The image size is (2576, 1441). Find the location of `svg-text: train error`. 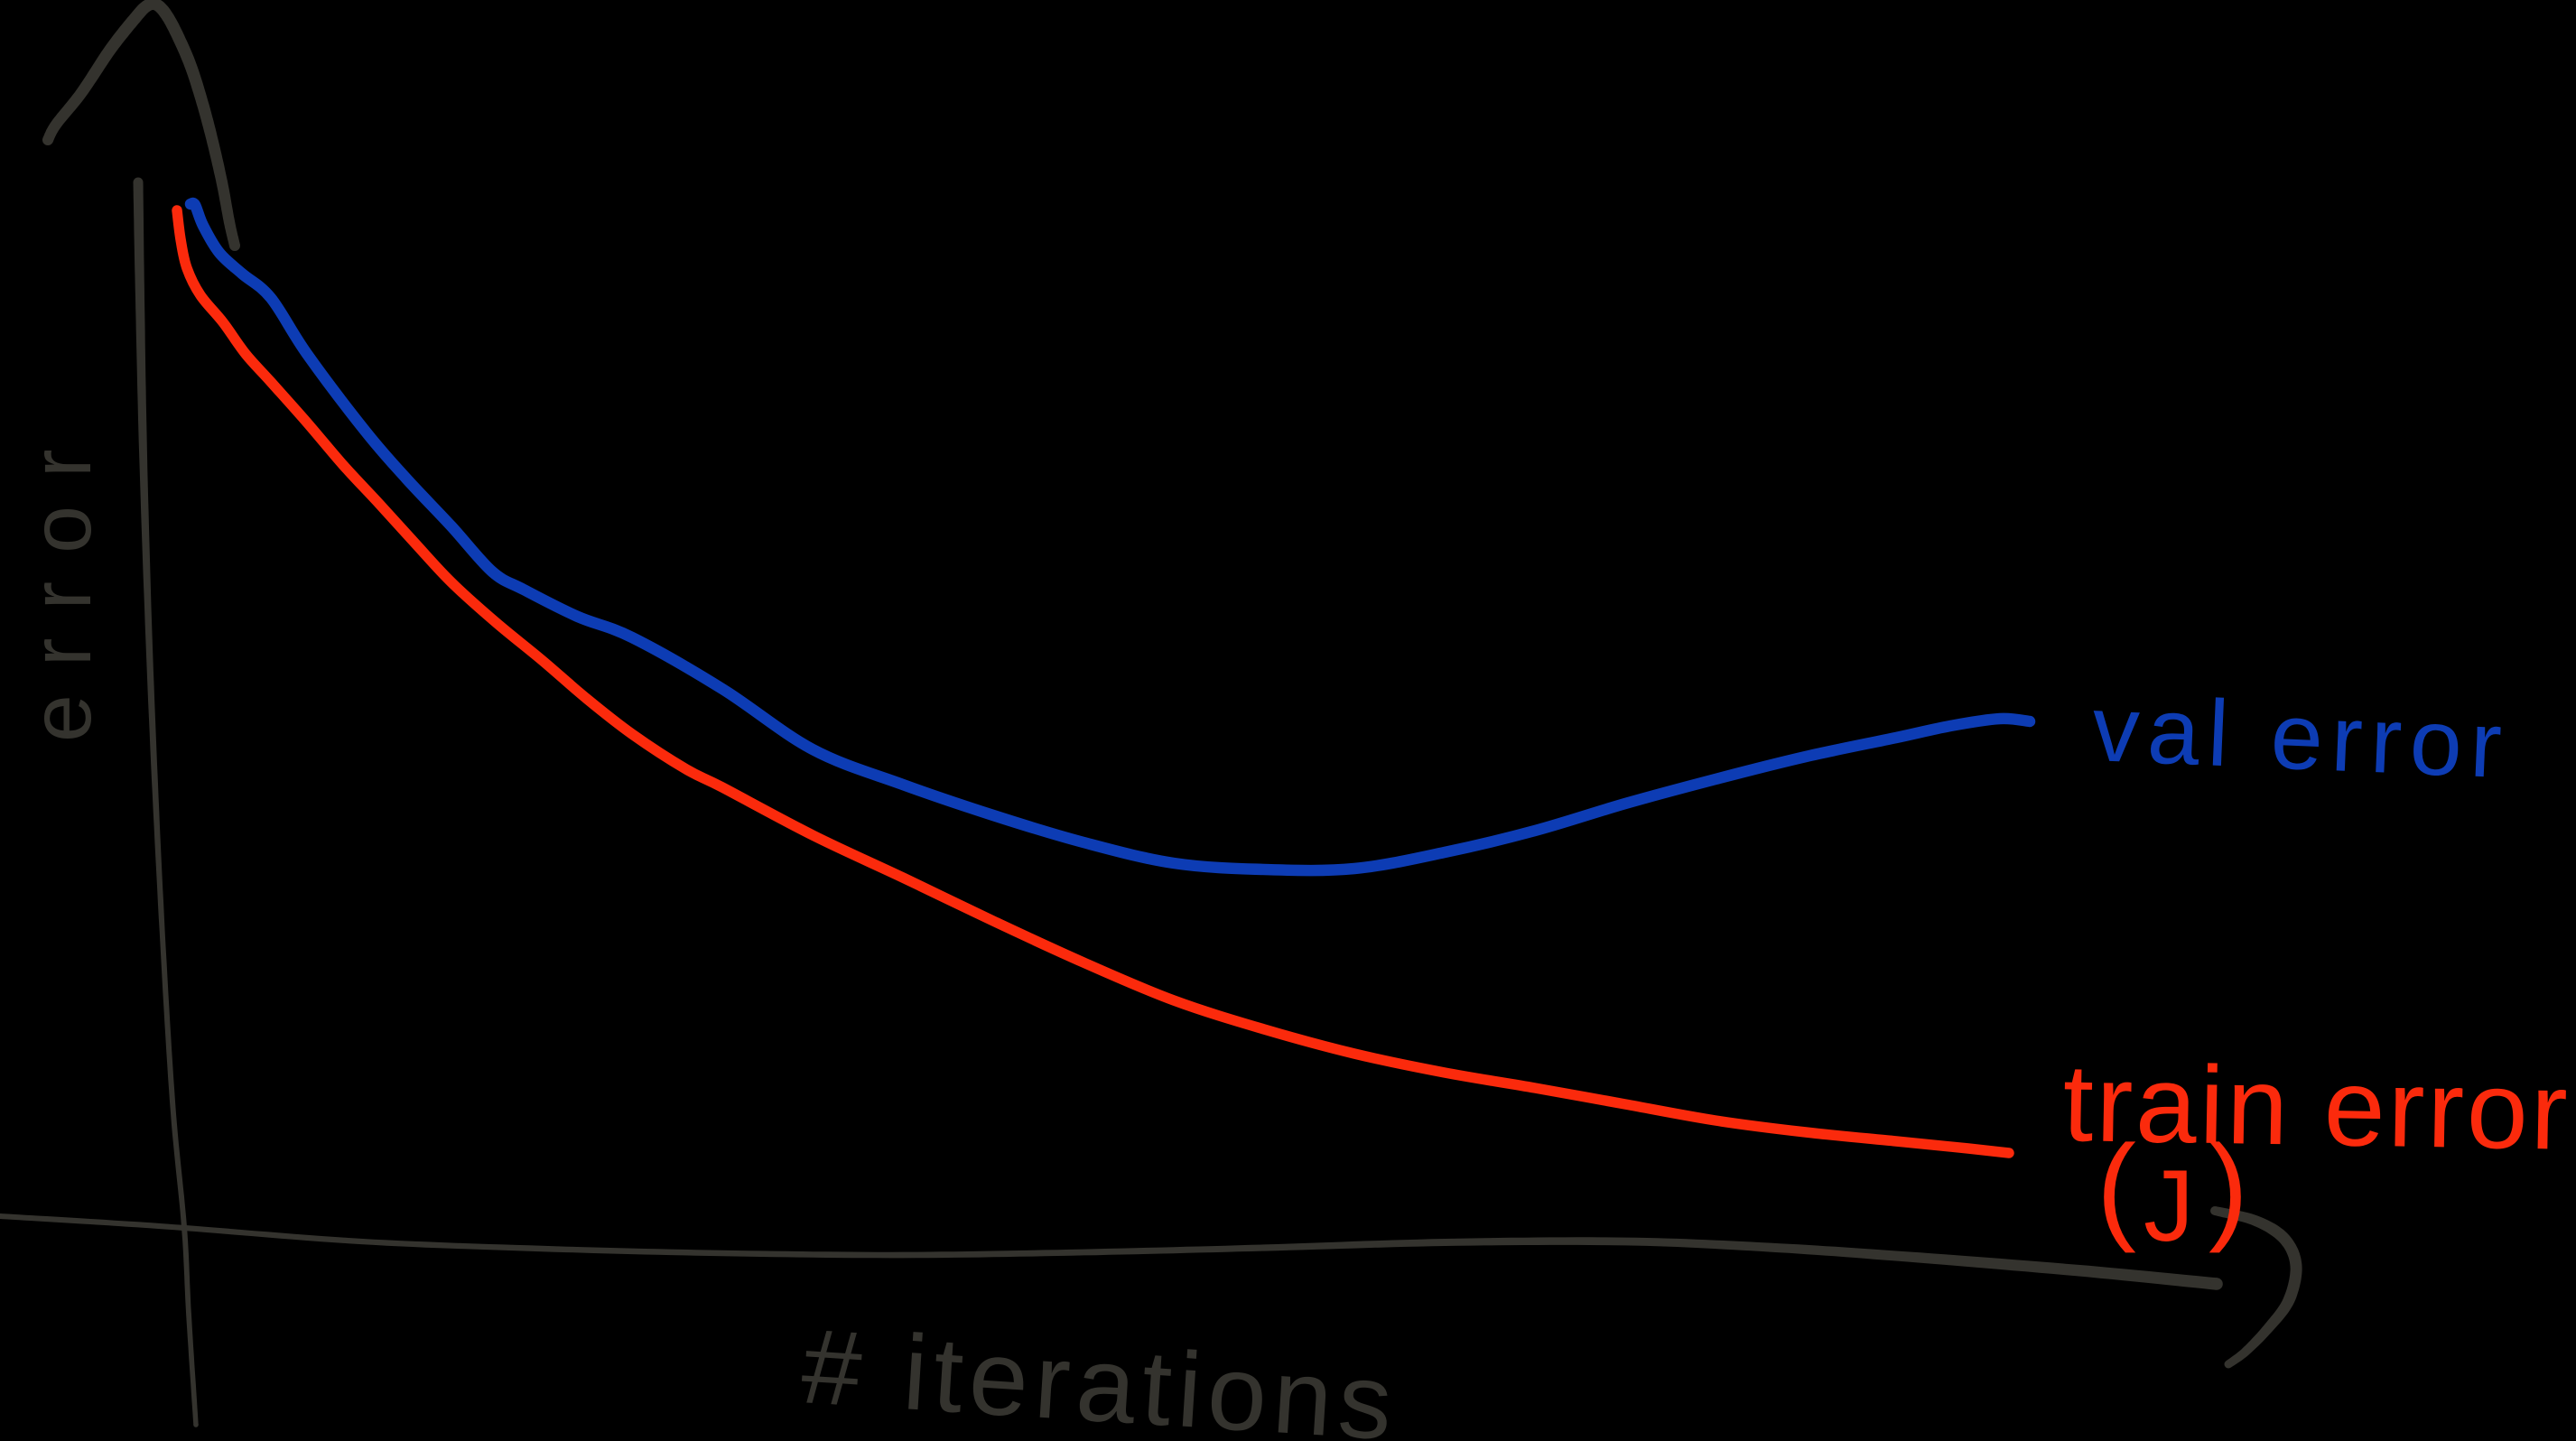

svg-text: train error is located at coordinates (2316, 1107).